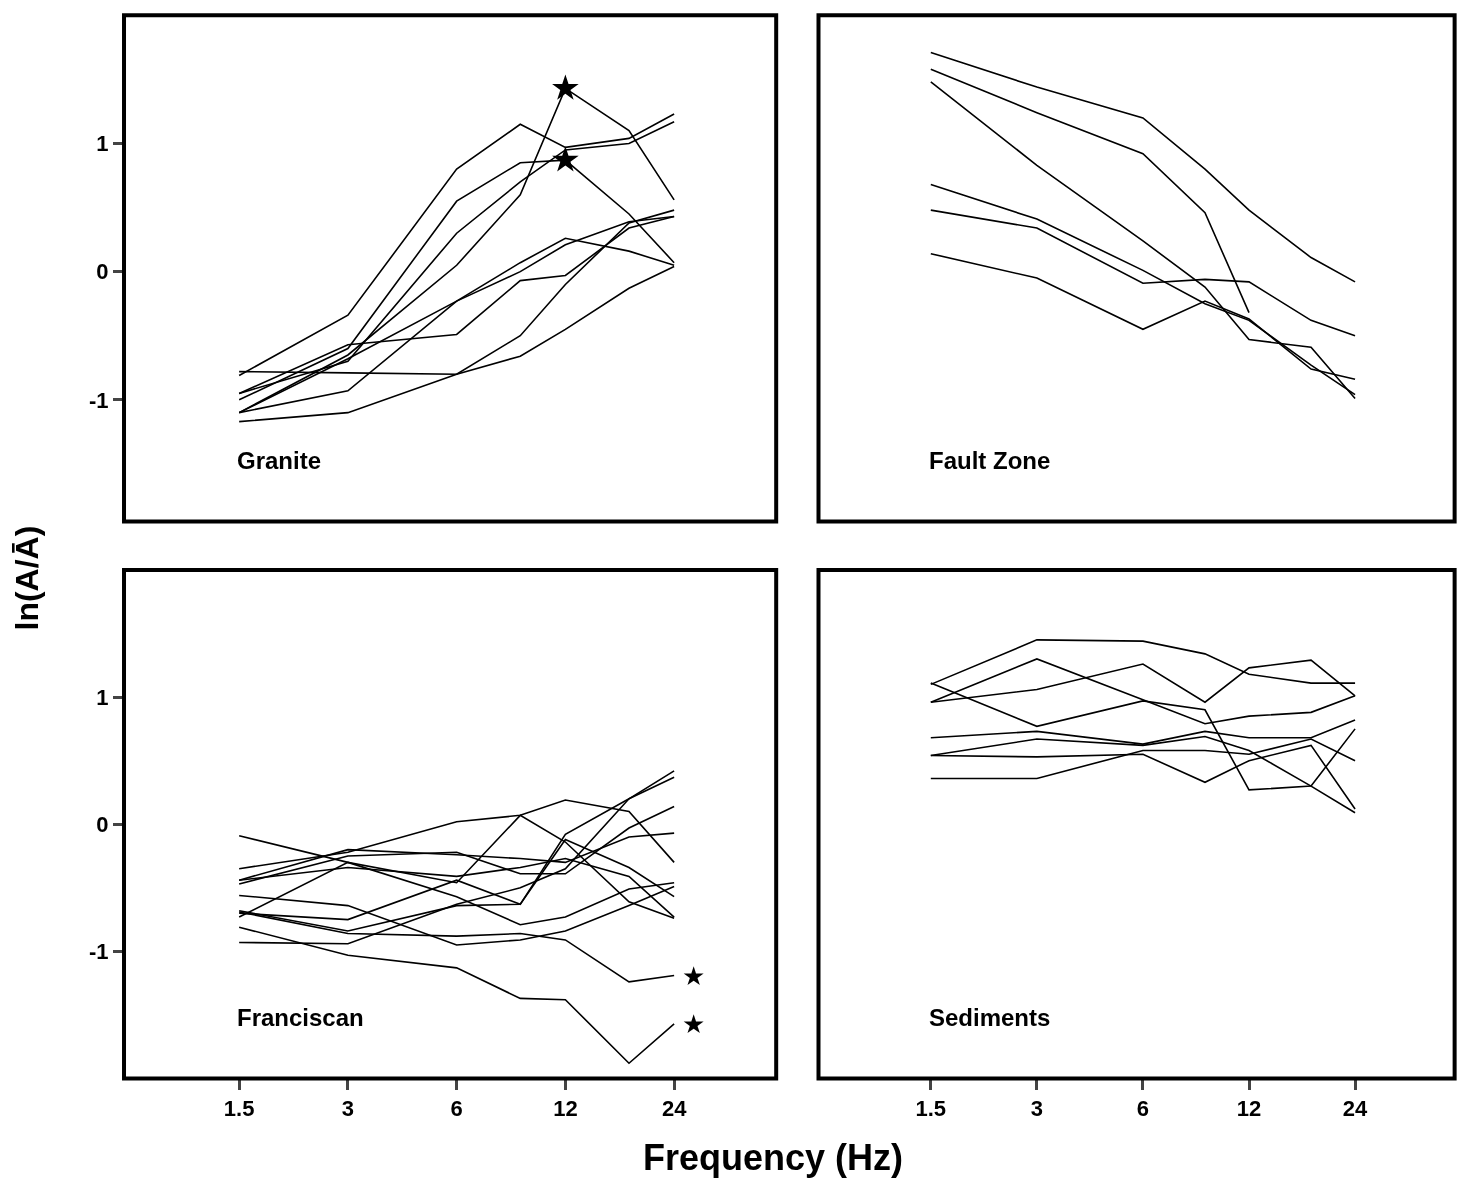 This screenshot has height=1180, width=1459. What do you see at coordinates (300, 1017) in the screenshot?
I see `text: Franciscan` at bounding box center [300, 1017].